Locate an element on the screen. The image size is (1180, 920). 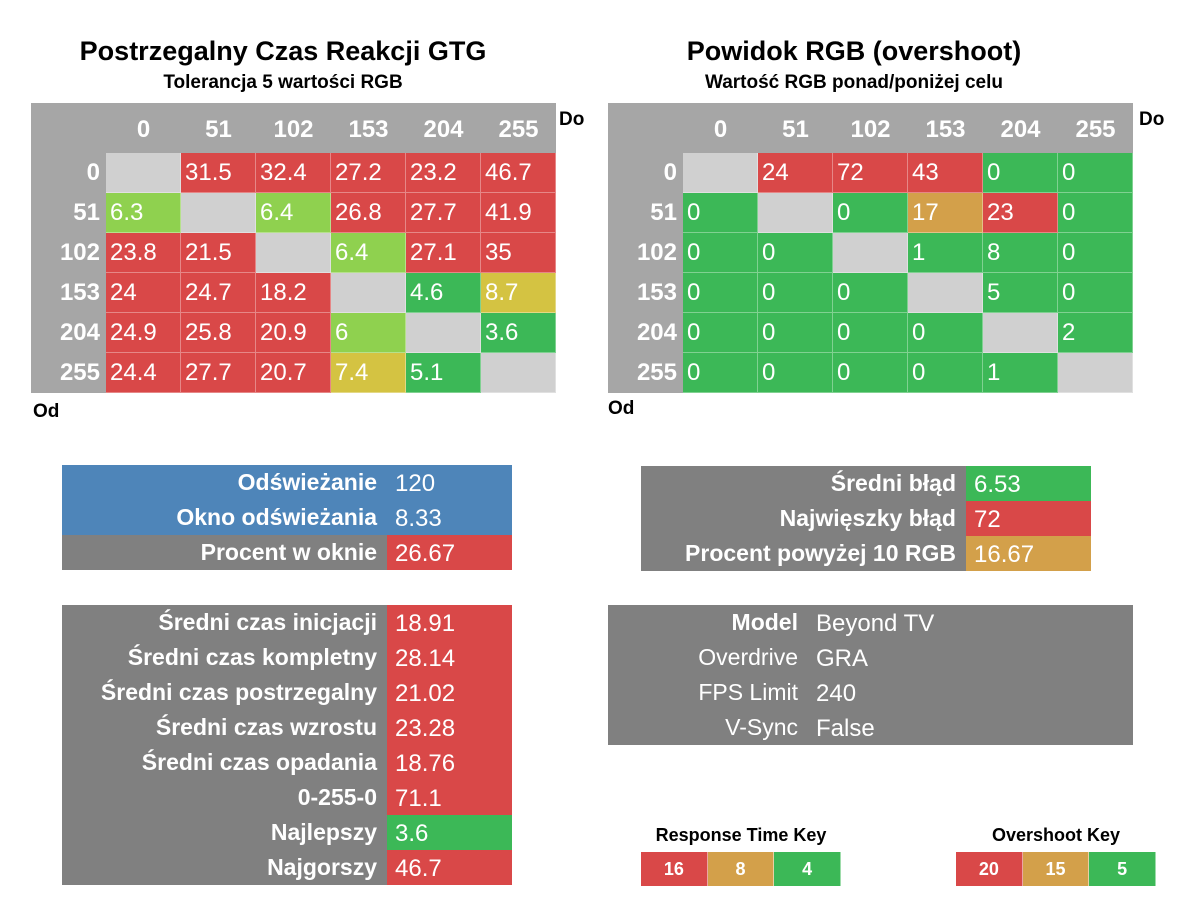
panel-row: Procent powyżej 10 RGB 16.67 is located at coordinates (866, 553).